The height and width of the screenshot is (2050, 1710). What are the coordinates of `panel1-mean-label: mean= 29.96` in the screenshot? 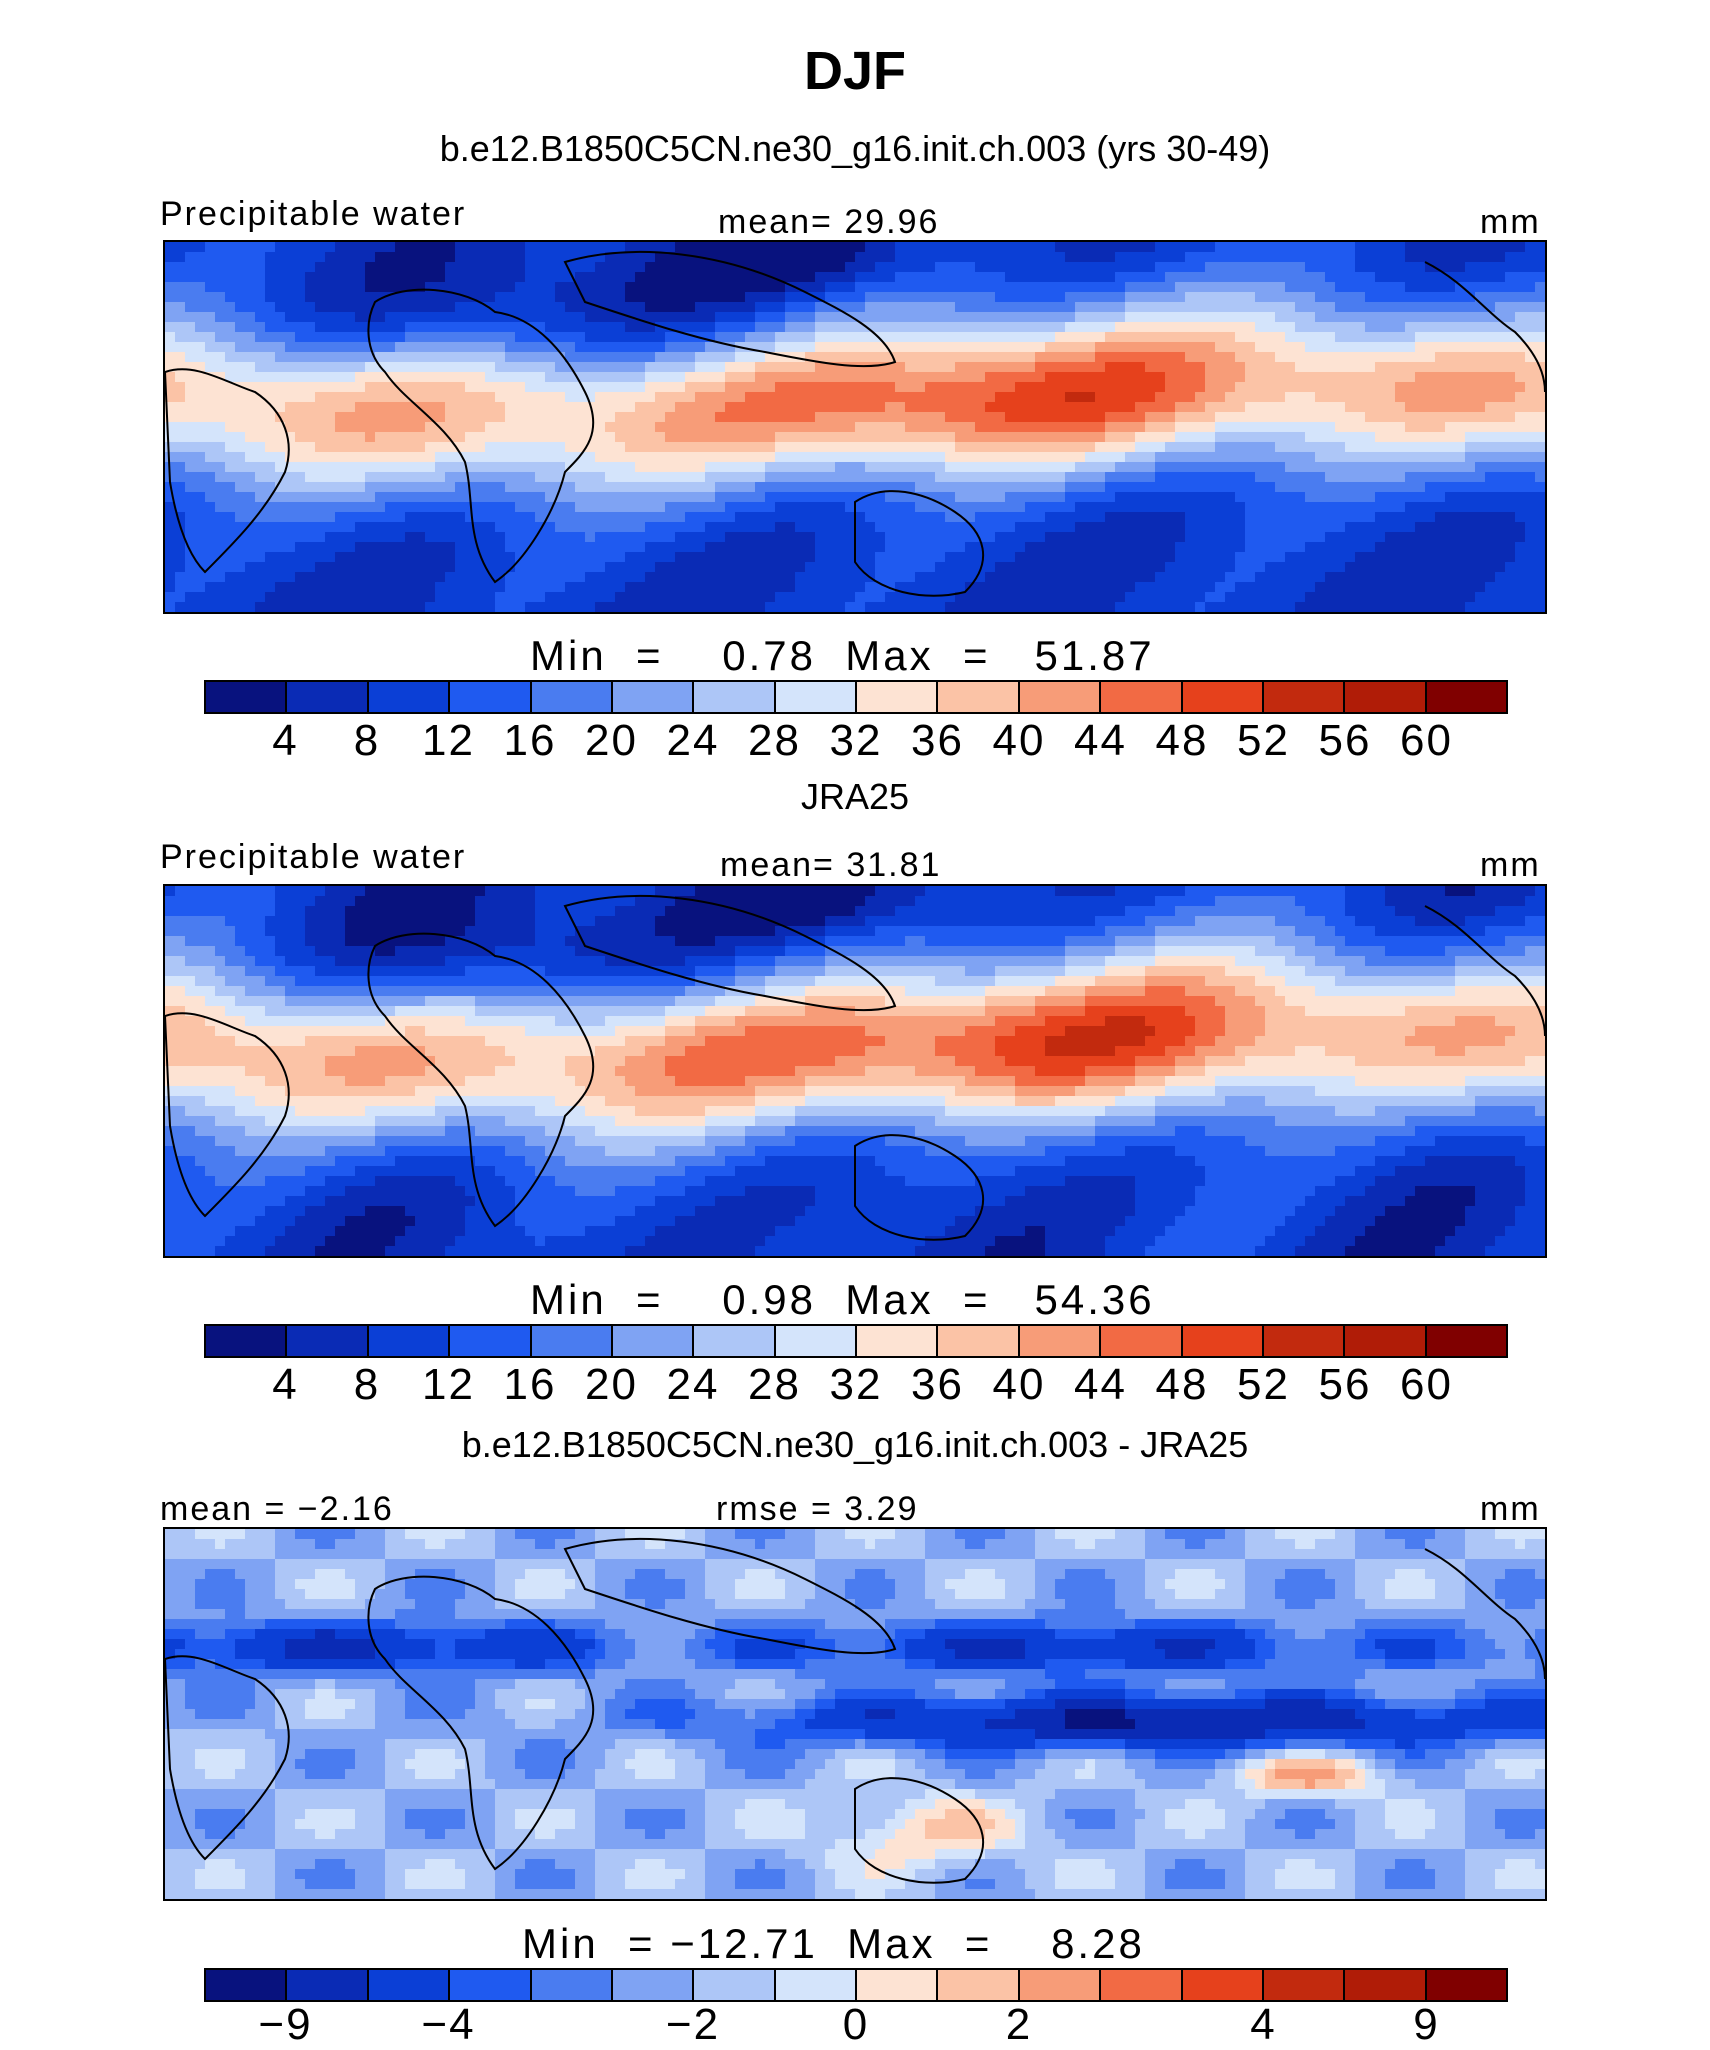 It's located at (829, 222).